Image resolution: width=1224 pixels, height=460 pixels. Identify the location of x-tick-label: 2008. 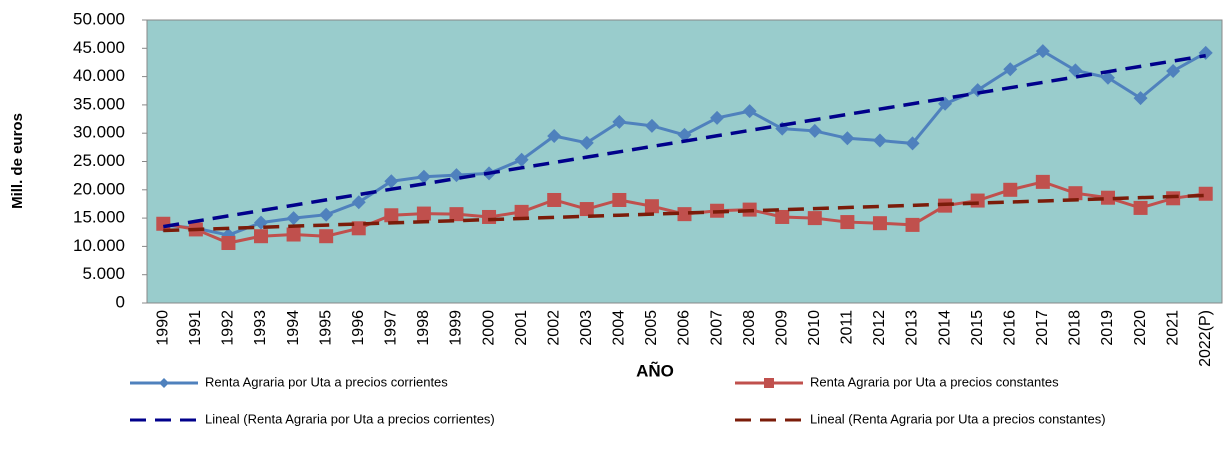
(749, 328).